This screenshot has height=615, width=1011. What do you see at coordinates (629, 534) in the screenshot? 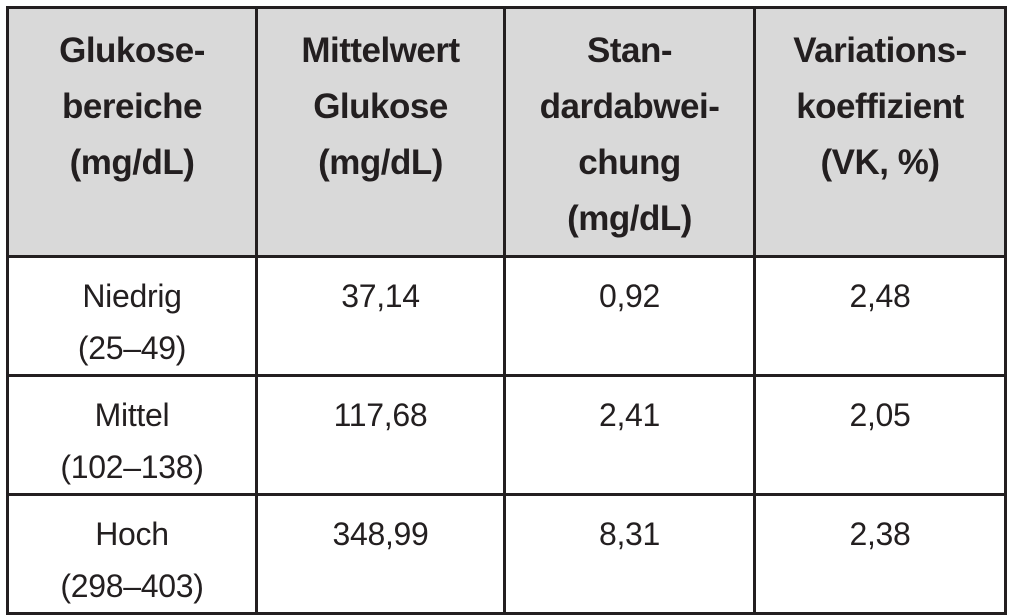
I see `cell-text: 8,31` at bounding box center [629, 534].